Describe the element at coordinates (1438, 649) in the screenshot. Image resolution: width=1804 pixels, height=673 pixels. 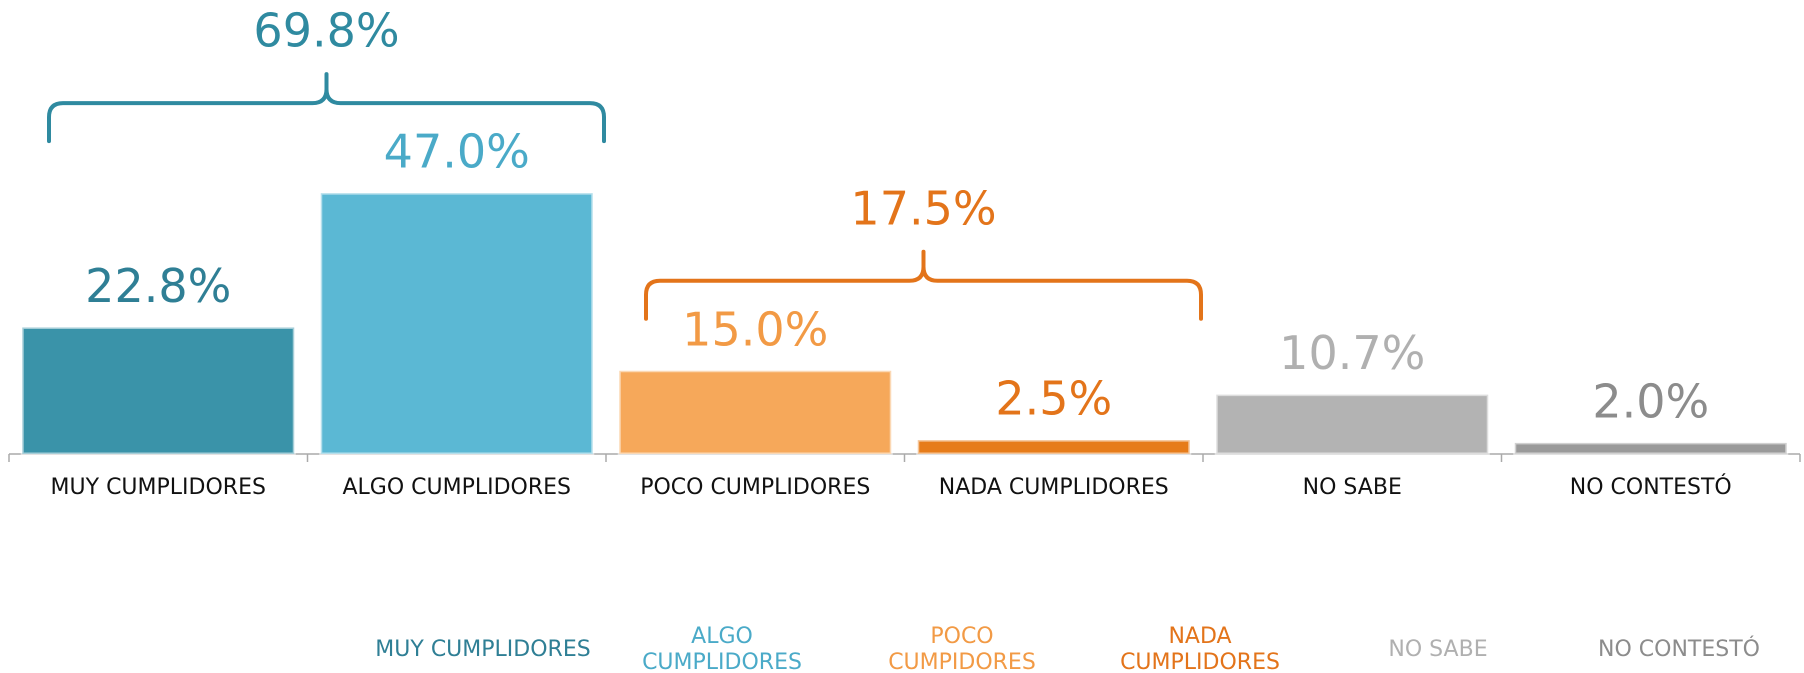
I see `legend-entry: NO SABE` at that location.